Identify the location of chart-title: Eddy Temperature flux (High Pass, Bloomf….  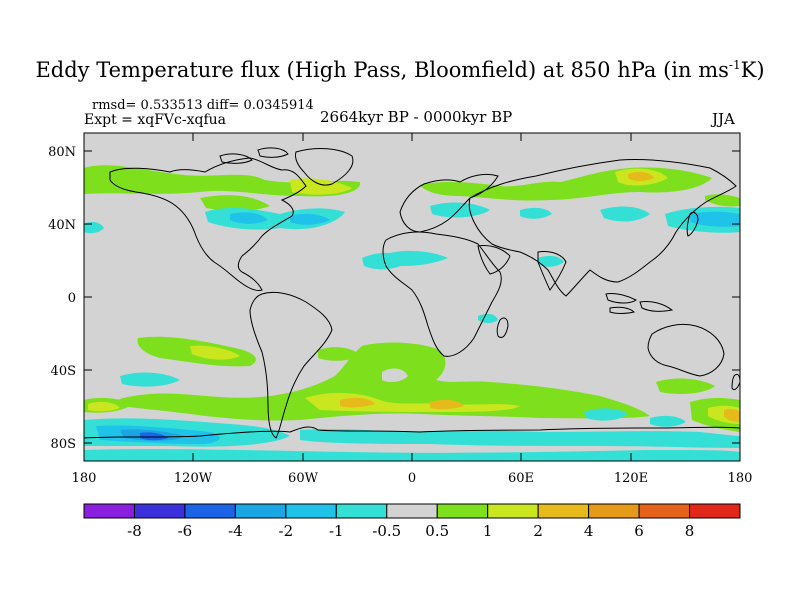
(400, 70).